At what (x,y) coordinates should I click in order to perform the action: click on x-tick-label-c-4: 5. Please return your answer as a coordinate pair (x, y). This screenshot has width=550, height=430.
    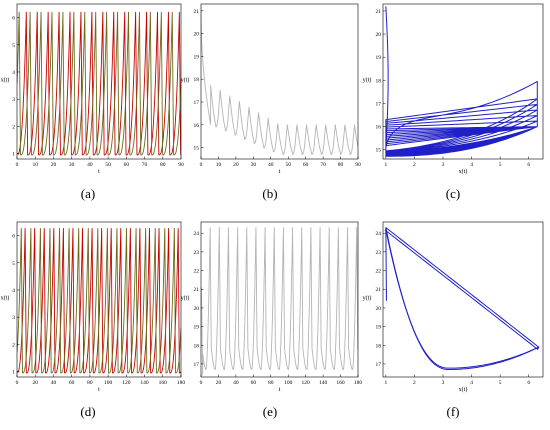
    Looking at the image, I should click on (500, 165).